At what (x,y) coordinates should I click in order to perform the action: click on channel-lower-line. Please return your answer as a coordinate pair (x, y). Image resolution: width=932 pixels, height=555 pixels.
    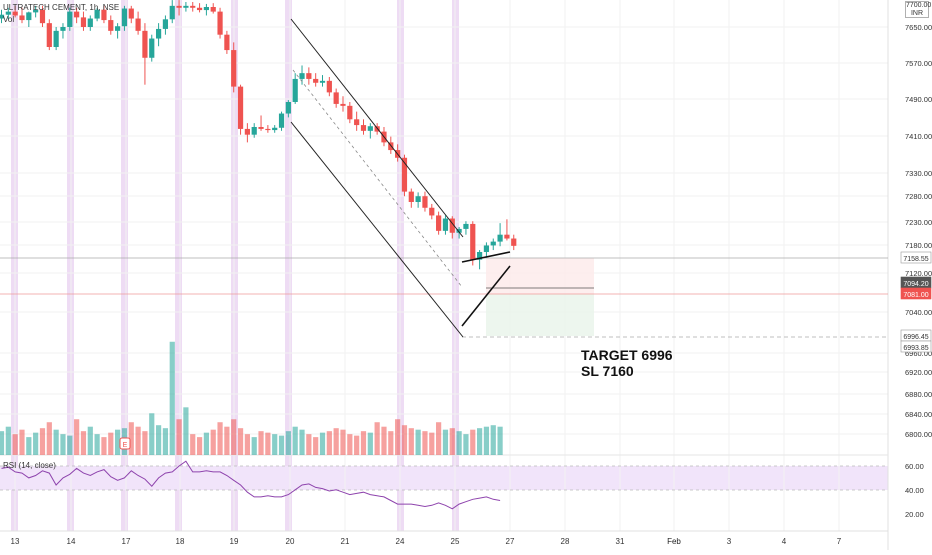
    Looking at the image, I should click on (377, 229).